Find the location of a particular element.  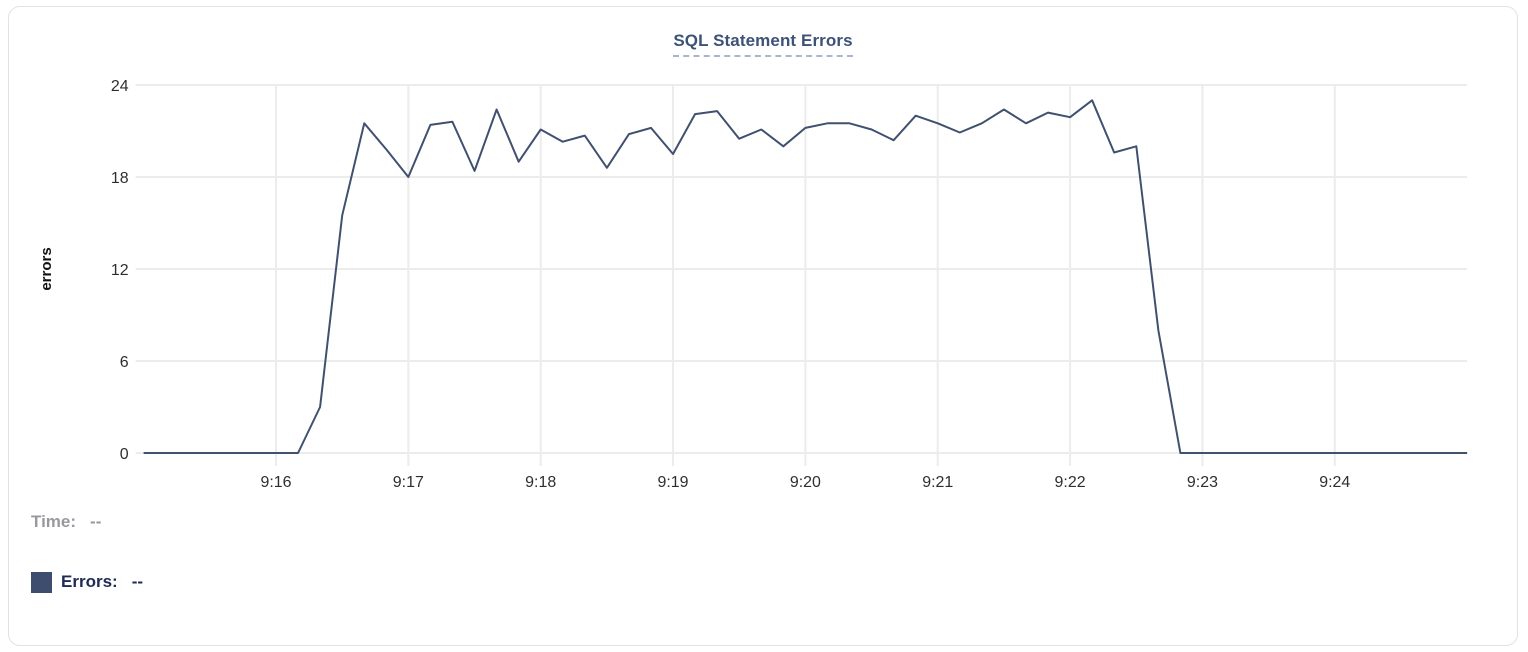

x-tick-label: 9:22 is located at coordinates (1070, 482).